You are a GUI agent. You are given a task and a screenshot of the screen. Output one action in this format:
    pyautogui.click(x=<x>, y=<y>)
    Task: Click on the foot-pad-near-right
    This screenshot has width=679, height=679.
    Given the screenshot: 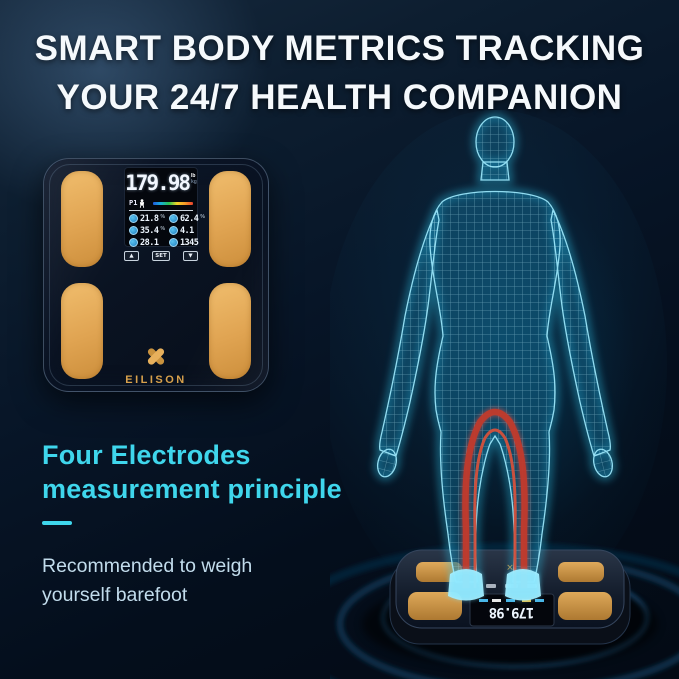 What is the action you would take?
    pyautogui.click(x=585, y=606)
    